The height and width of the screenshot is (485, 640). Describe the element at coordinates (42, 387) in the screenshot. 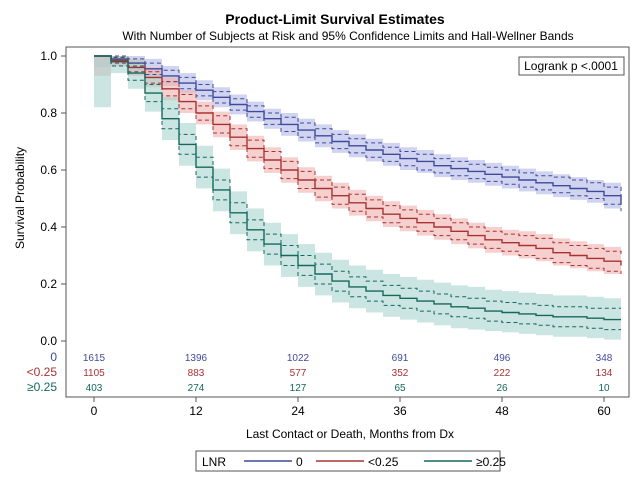

I see `at-risk-row-label: ≥0.25` at that location.